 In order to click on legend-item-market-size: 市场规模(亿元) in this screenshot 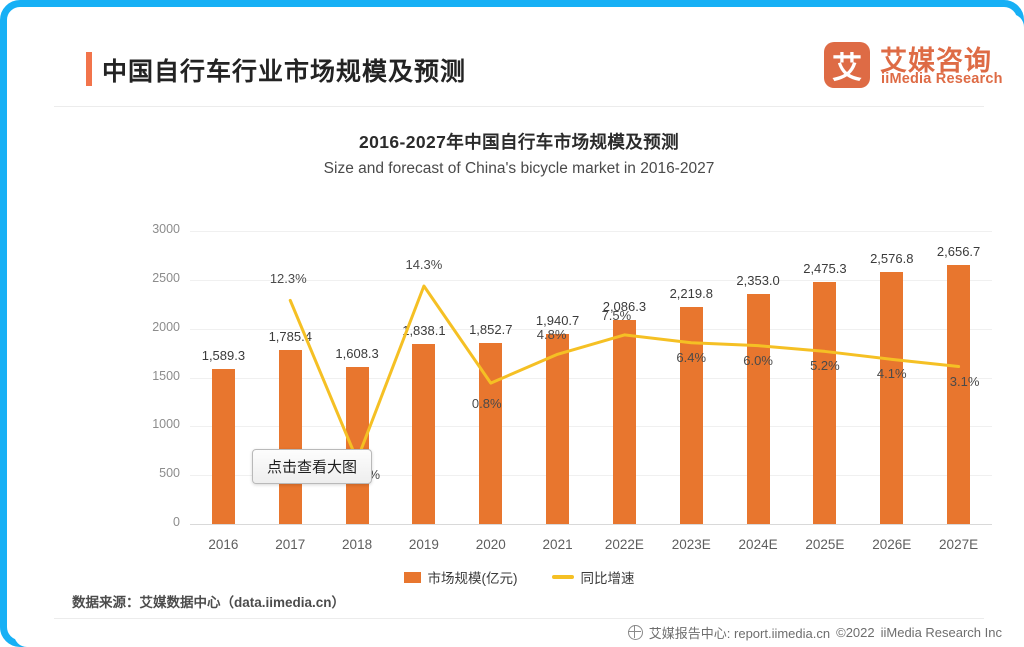, I will do `click(460, 577)`.